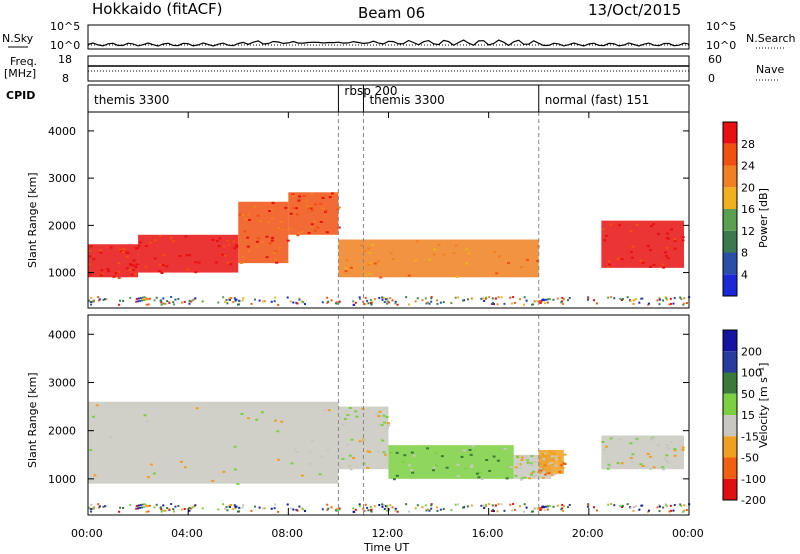 The width and height of the screenshot is (800, 554). I want to click on colorbar-tick-label: -200, so click(753, 500).